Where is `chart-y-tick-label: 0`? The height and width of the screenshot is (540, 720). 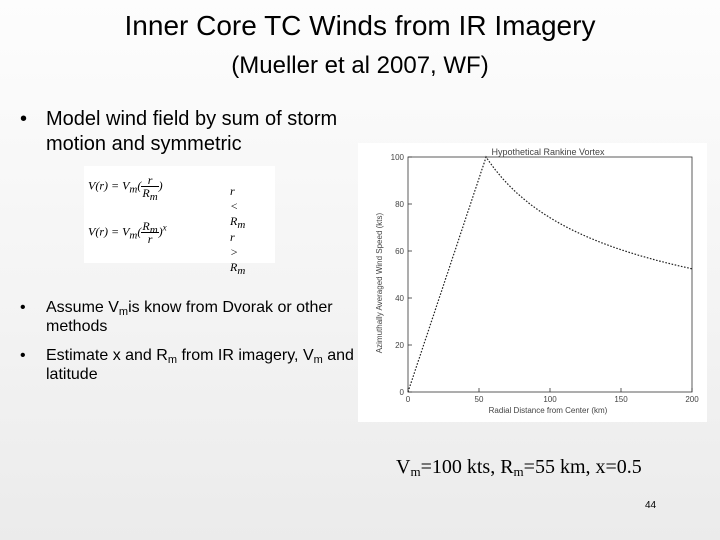
chart-y-tick-label: 0 is located at coordinates (402, 392).